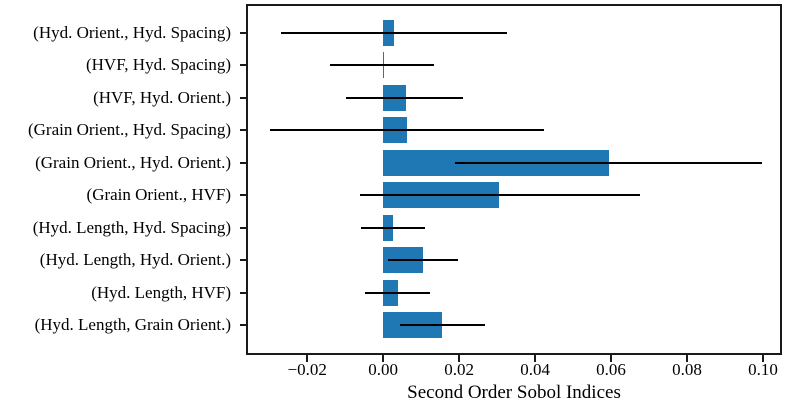 This screenshot has width=789, height=407. Describe the element at coordinates (763, 369) in the screenshot. I see `x-tick-label: 0.10` at that location.